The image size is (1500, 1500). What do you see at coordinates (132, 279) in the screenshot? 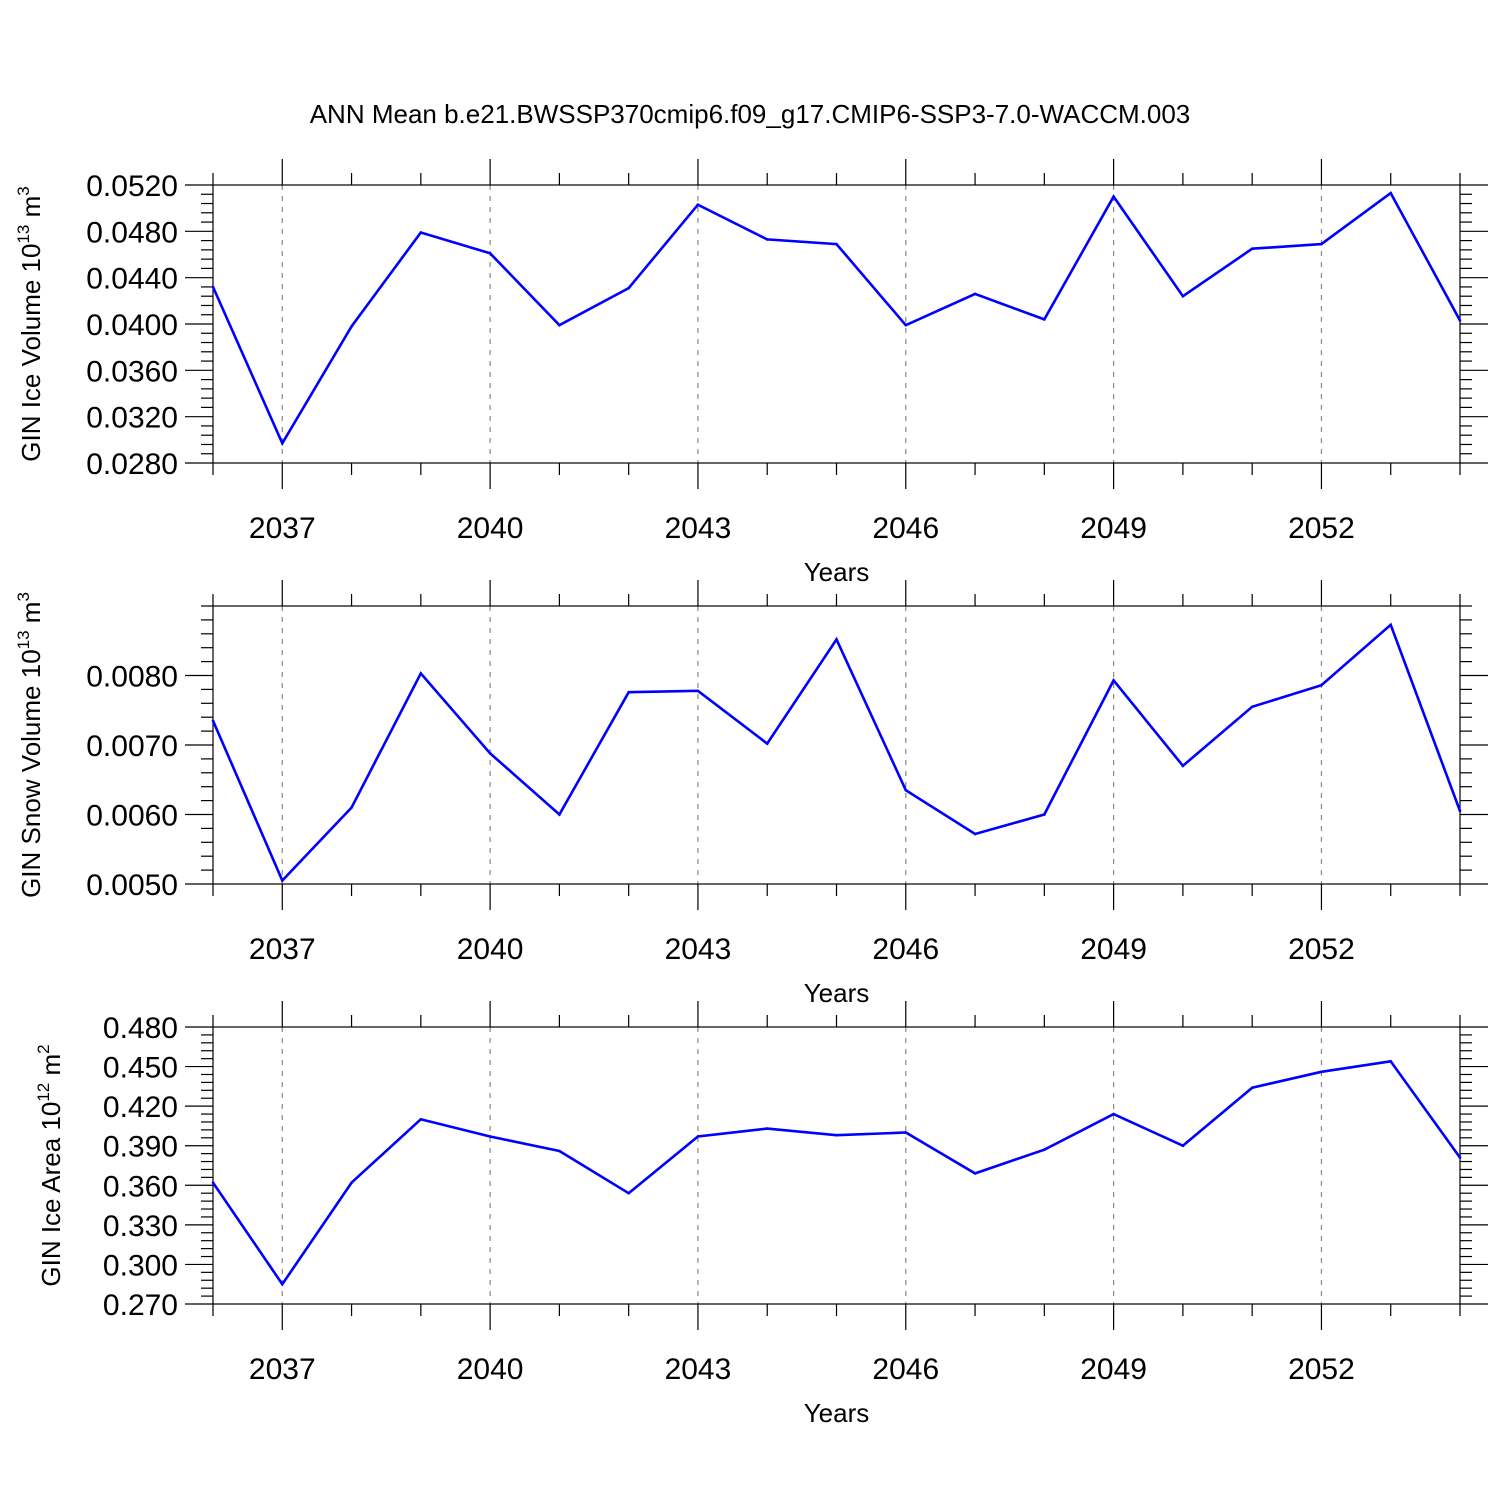
I see `y-tick-label: 0.0440` at bounding box center [132, 279].